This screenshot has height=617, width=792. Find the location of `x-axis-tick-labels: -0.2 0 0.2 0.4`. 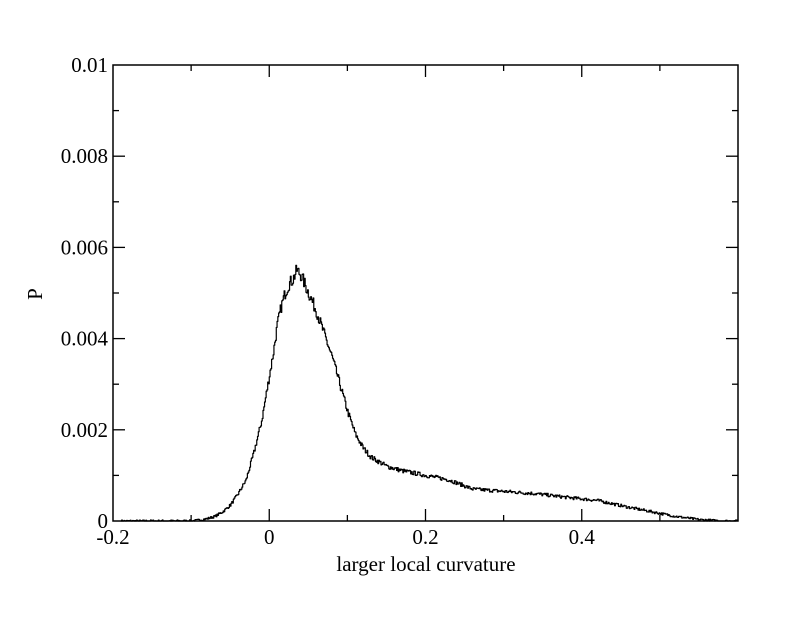

x-axis-tick-labels: -0.2 0 0.2 0.4 is located at coordinates (345, 537).